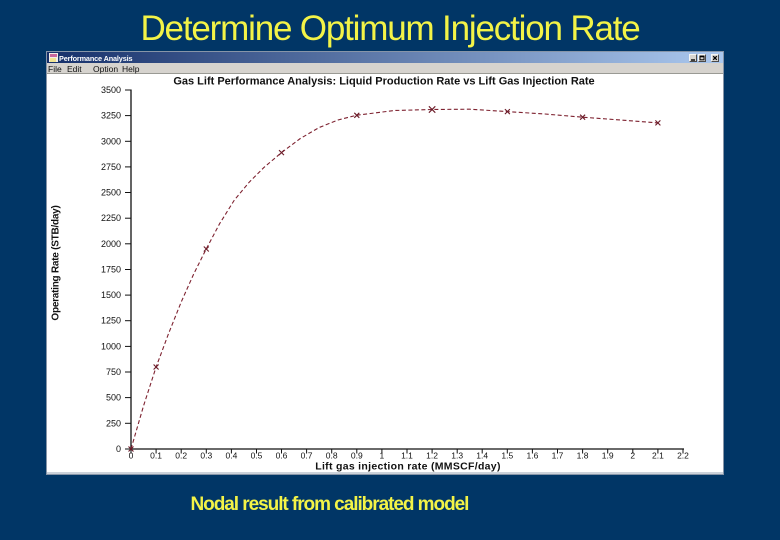  Describe the element at coordinates (181, 456) in the screenshot. I see `svg-text: 0.2` at that location.